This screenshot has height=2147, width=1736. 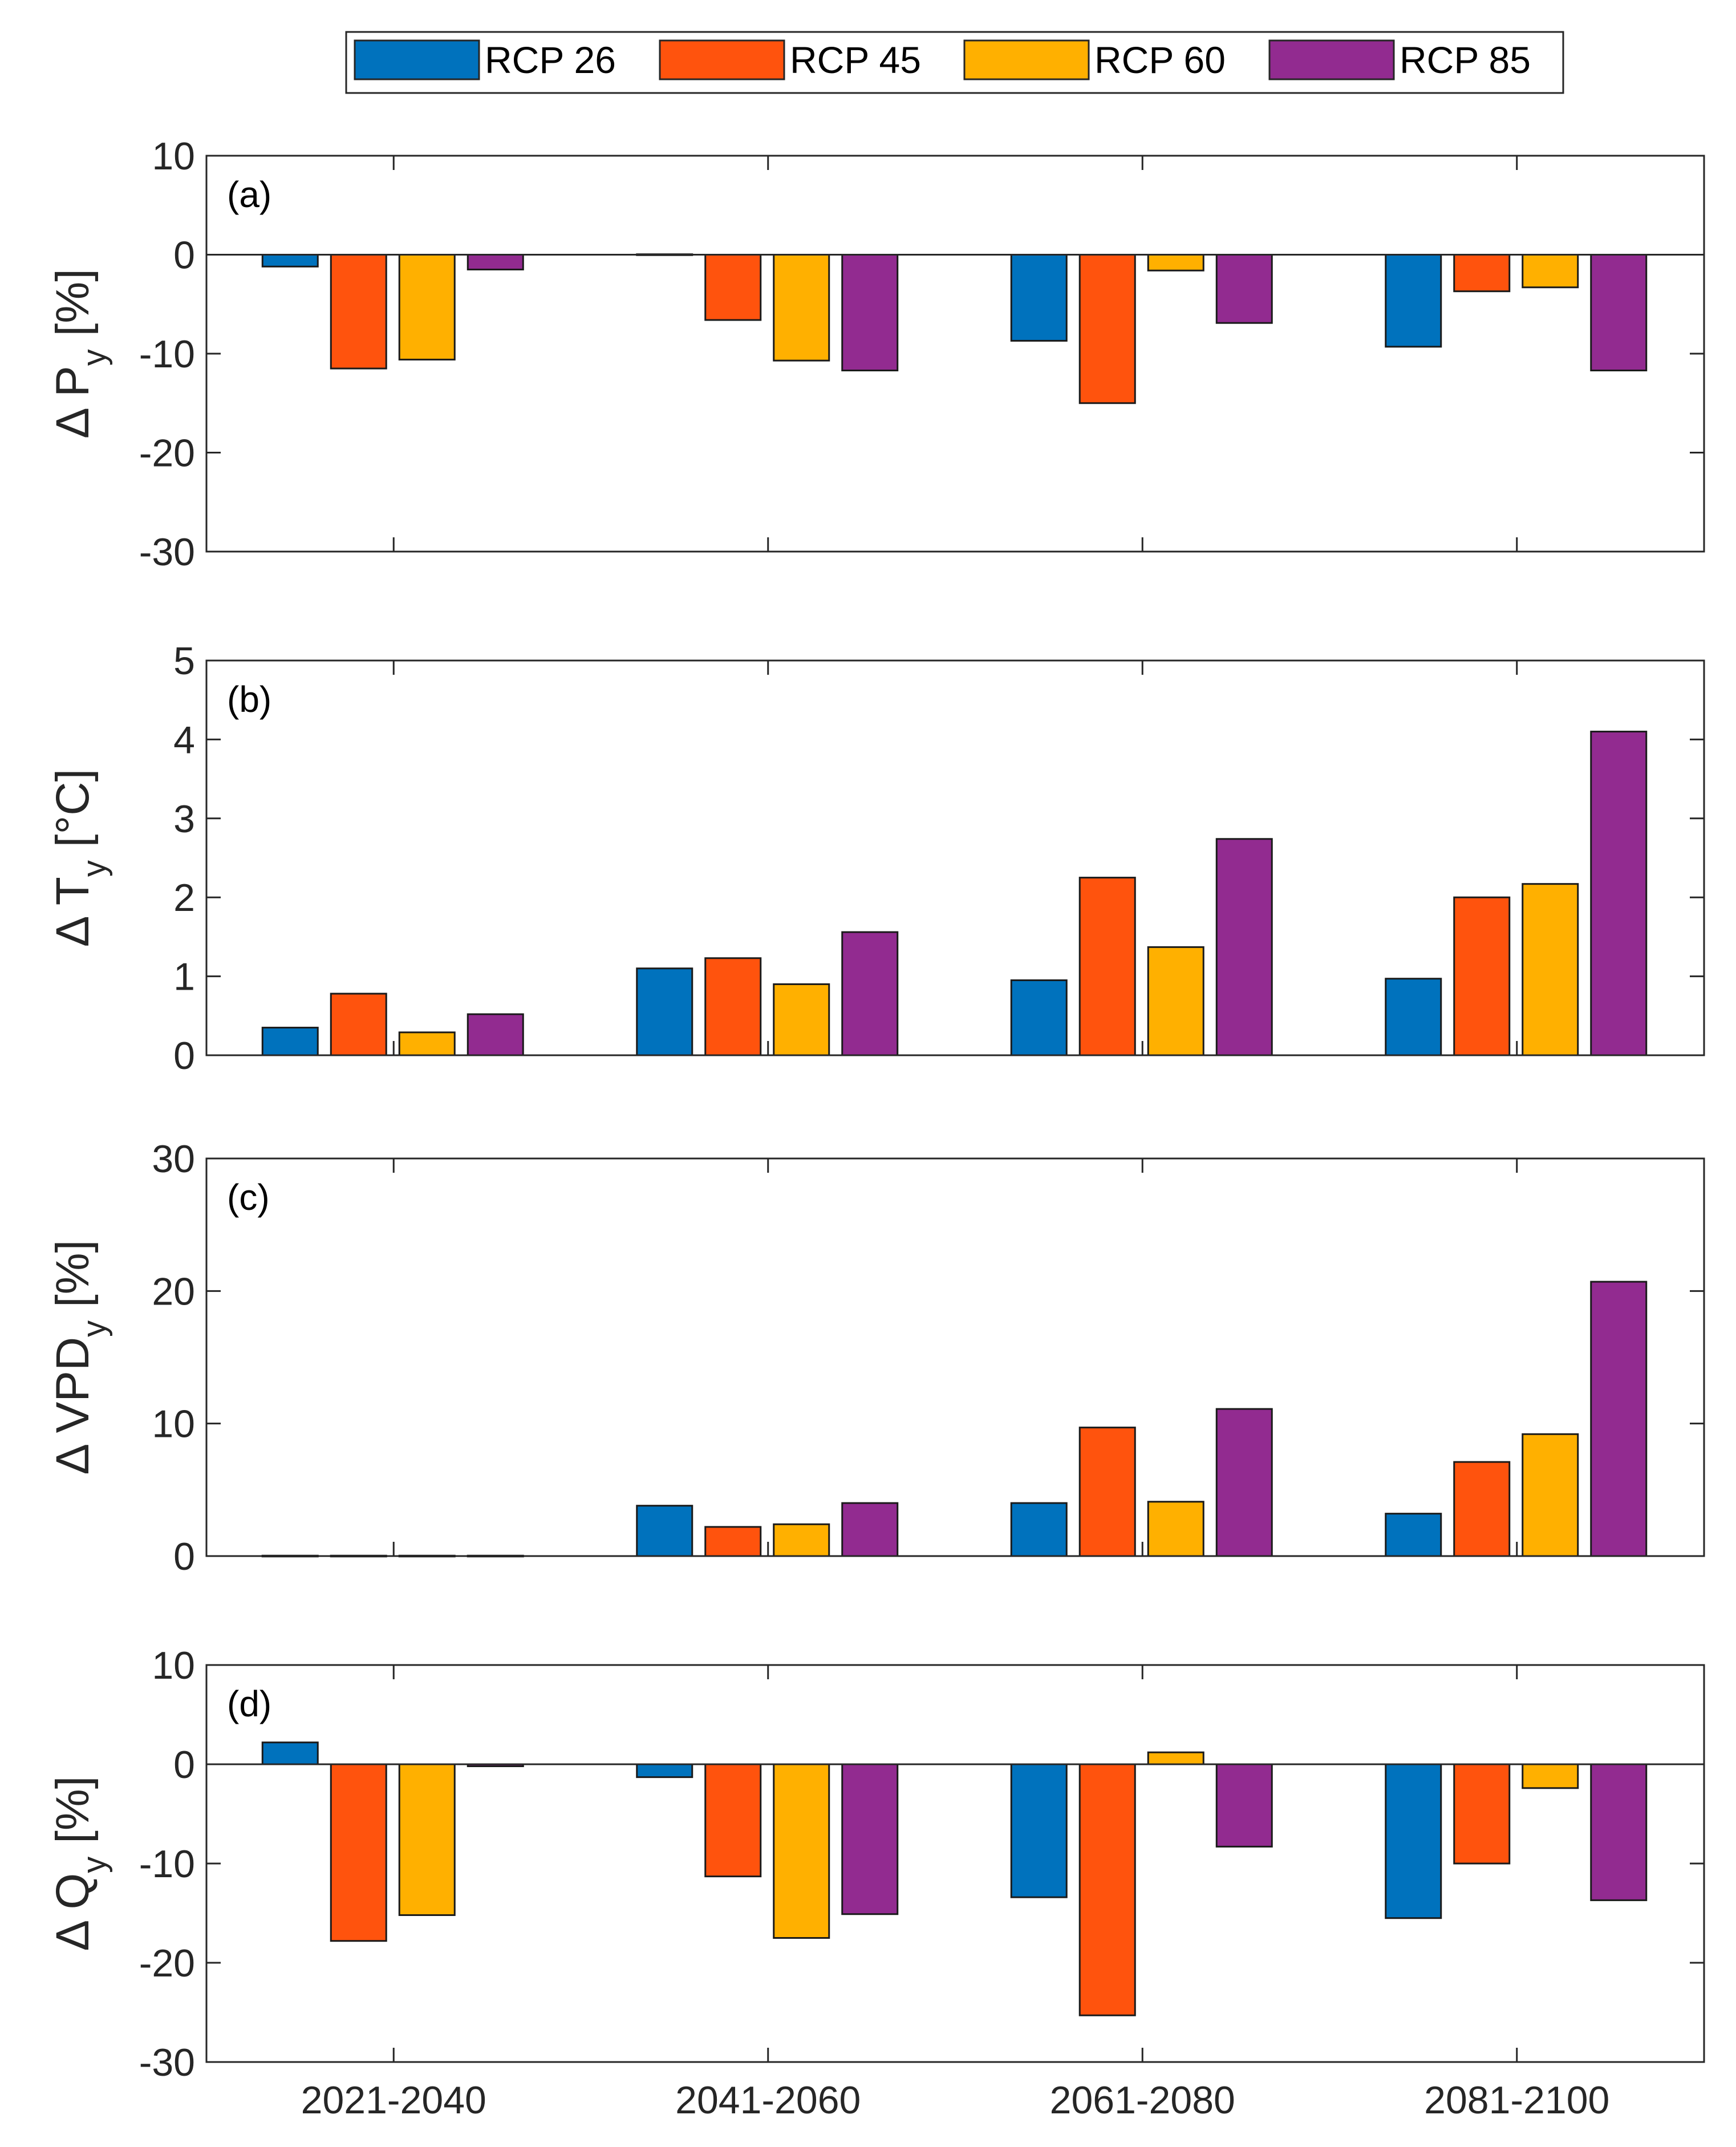 I want to click on y-axis-label: Δ Py [%], so click(x=80, y=354).